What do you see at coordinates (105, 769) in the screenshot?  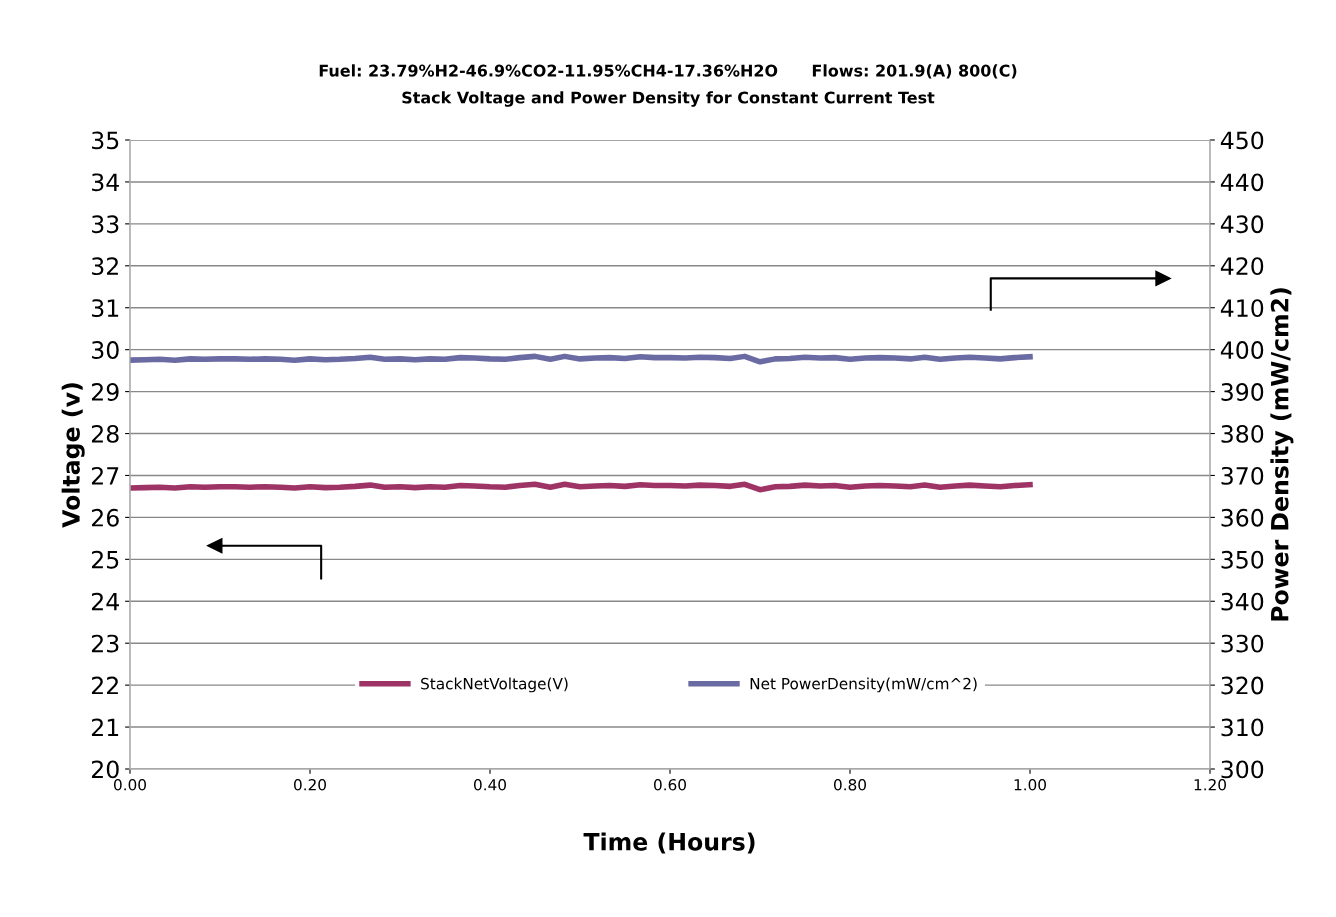 I see `y-tick-label: 20` at bounding box center [105, 769].